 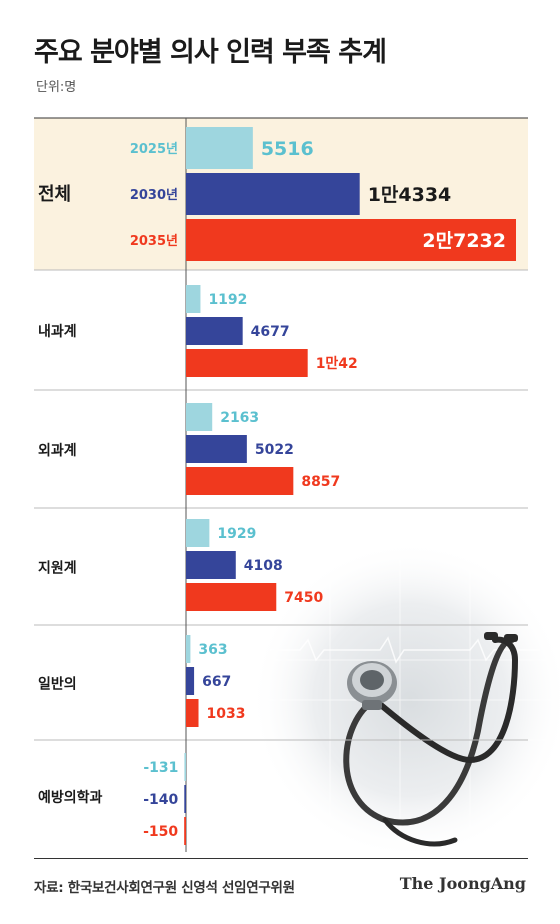 What do you see at coordinates (227, 300) in the screenshot?
I see `value-label: 1192` at bounding box center [227, 300].